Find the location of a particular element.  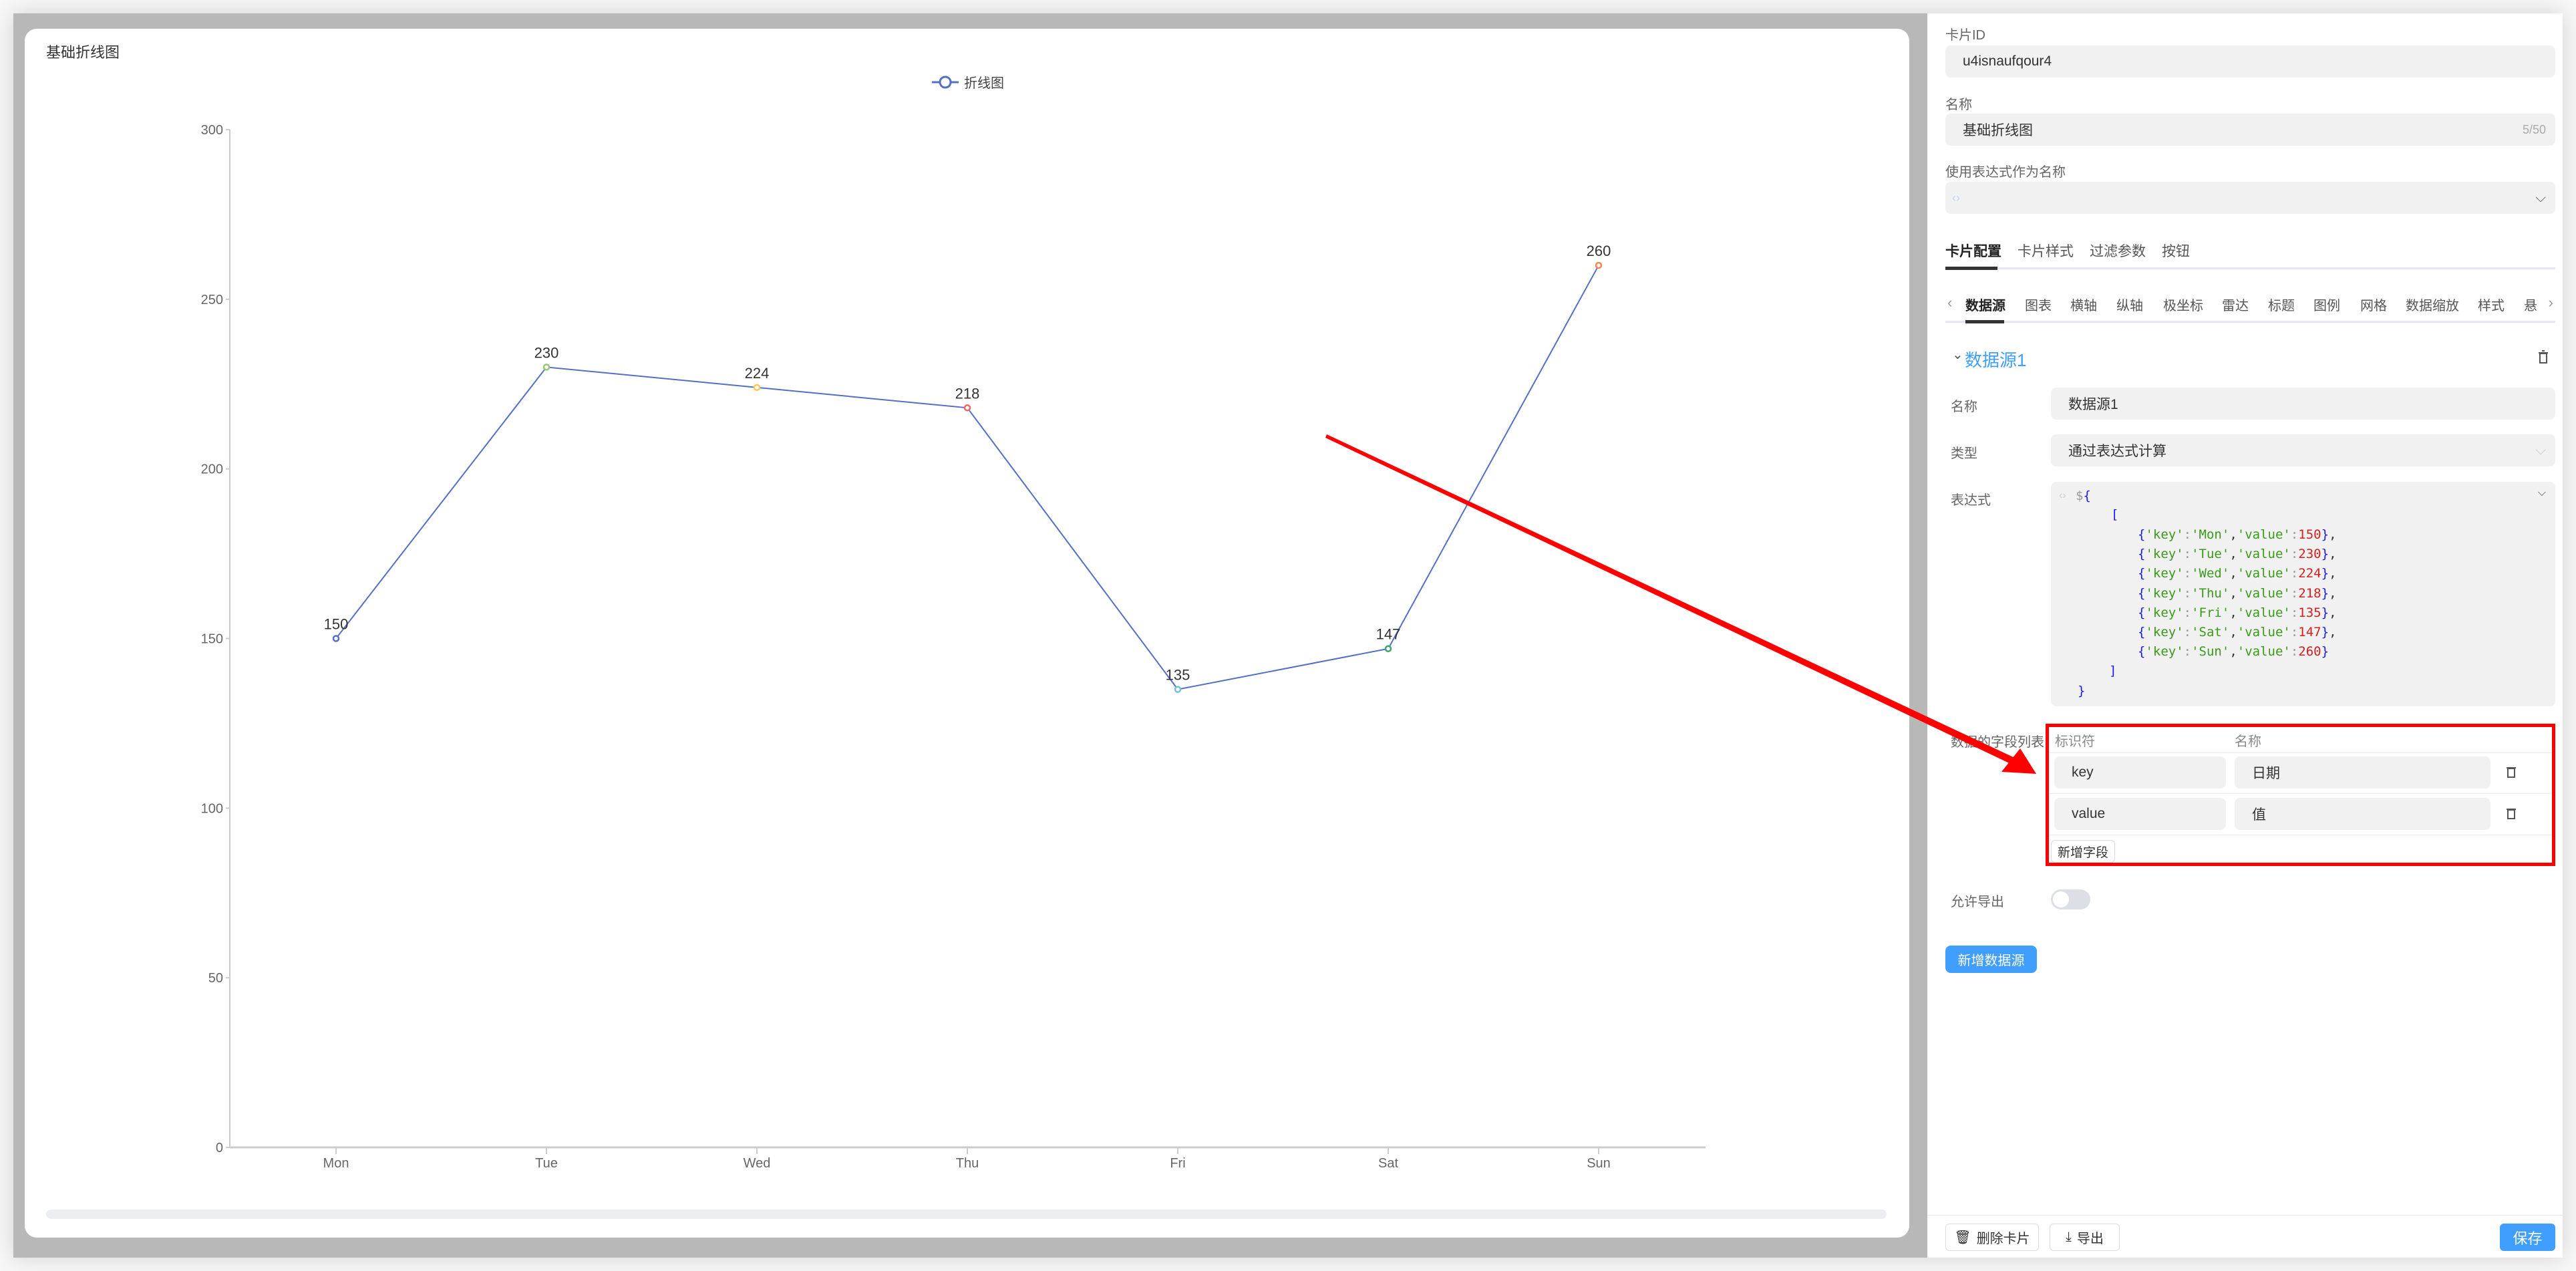

field-id-input: key is located at coordinates (2140, 772).